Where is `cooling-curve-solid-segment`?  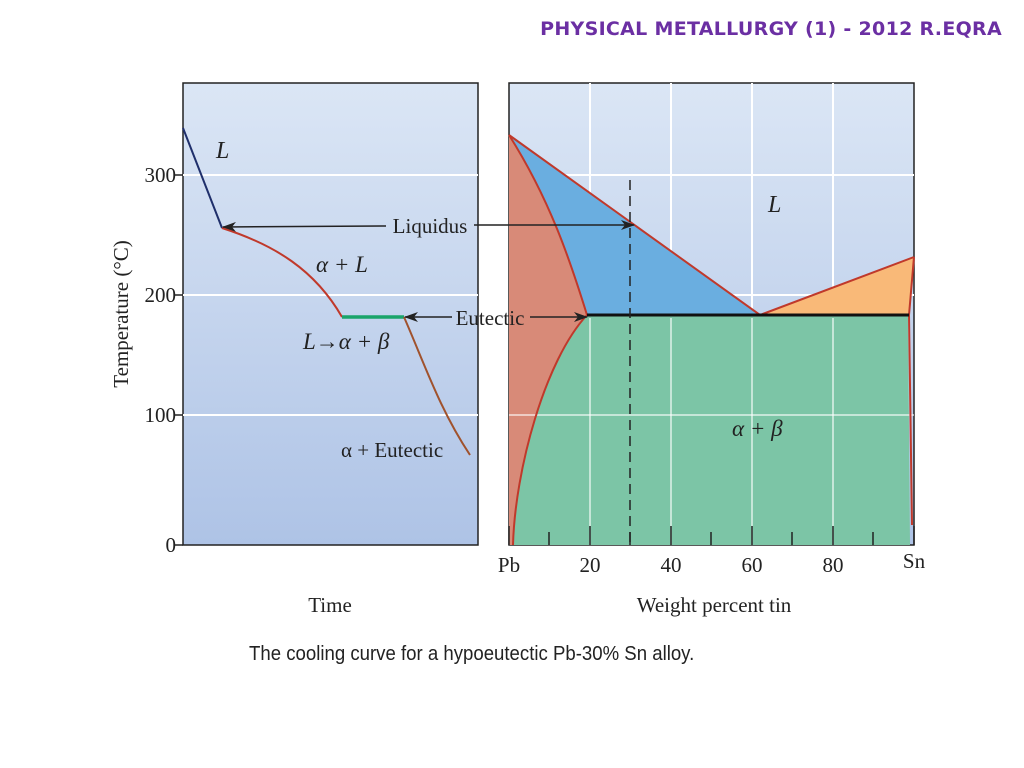 cooling-curve-solid-segment is located at coordinates (437, 386).